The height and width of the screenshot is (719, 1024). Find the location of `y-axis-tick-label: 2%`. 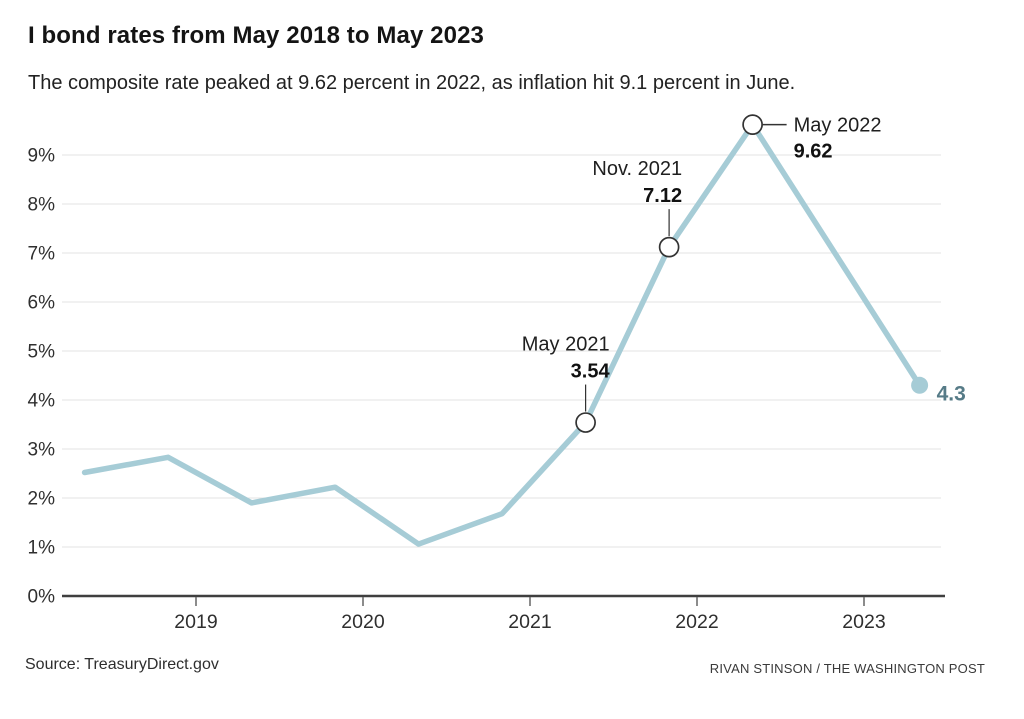

y-axis-tick-label: 2% is located at coordinates (42, 499).